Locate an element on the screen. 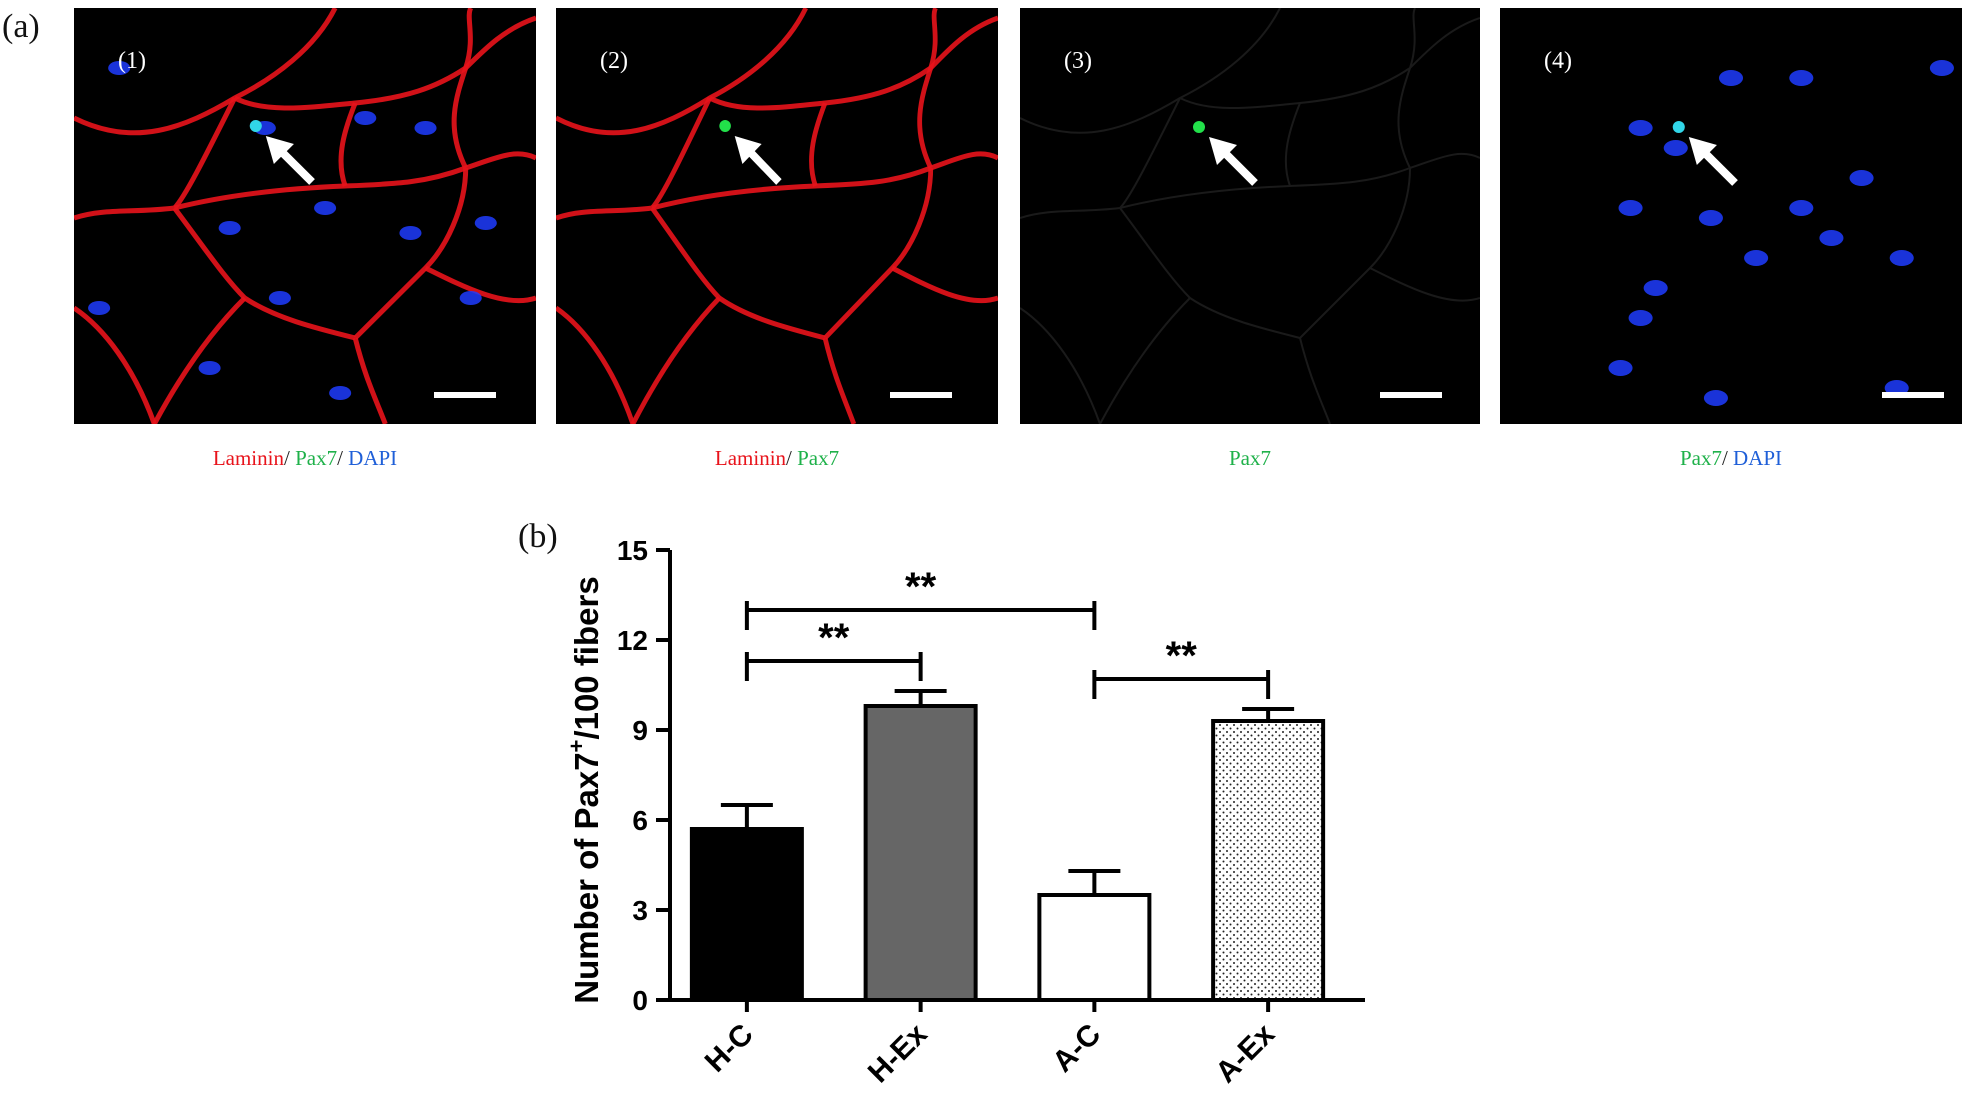  micrograph-2: (2) is located at coordinates (777, 216).